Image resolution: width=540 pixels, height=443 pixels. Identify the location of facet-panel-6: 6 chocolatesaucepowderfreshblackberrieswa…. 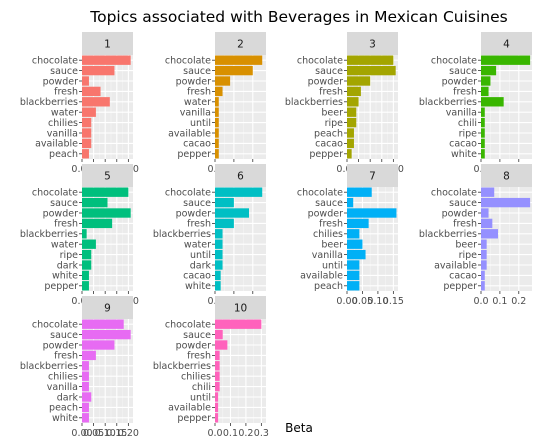
(209, 235).